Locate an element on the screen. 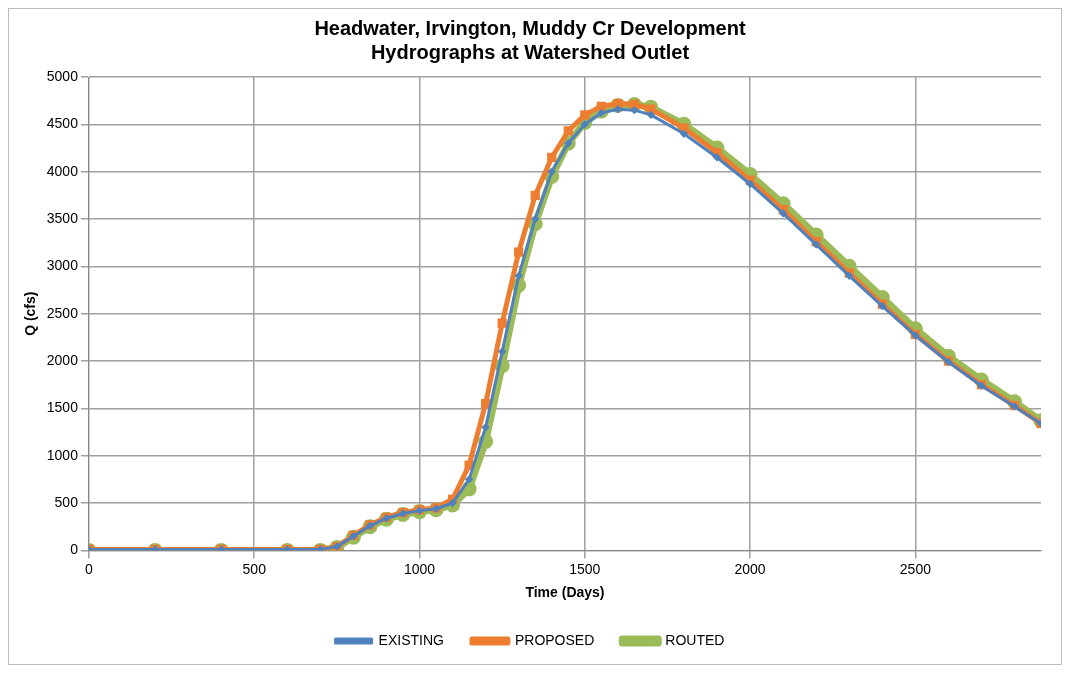 The image size is (1070, 673). x-tick-label: 0 is located at coordinates (89, 568).